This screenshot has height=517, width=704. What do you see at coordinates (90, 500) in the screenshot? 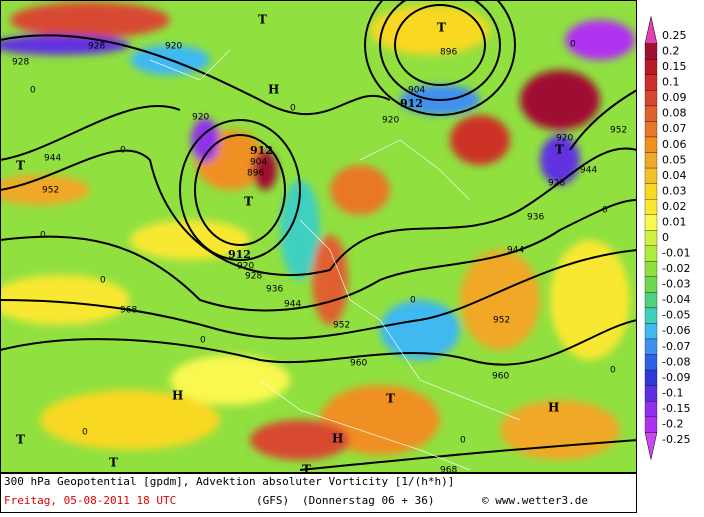
I see `footer-date: Freitag, 05-08-2011 18 UTC` at bounding box center [90, 500].